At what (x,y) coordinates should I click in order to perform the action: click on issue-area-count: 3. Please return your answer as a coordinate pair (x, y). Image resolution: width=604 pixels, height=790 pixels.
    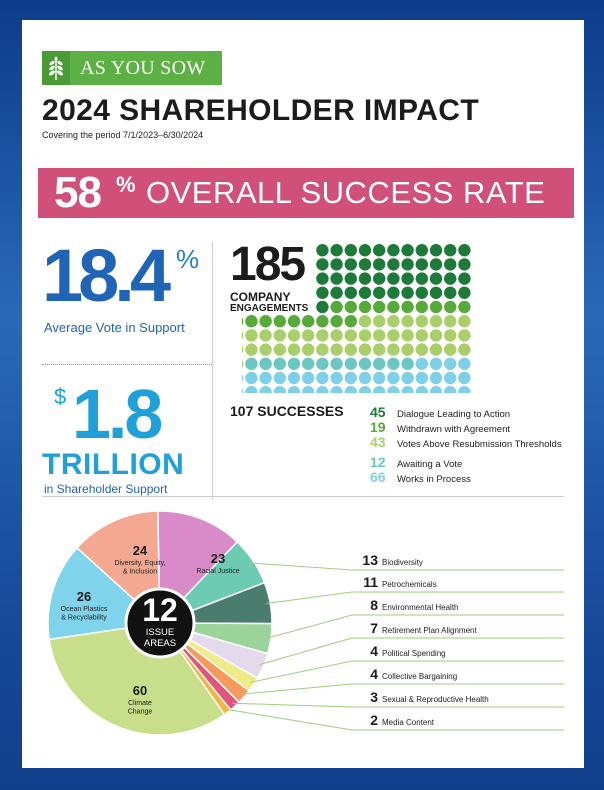
    Looking at the image, I should click on (374, 697).